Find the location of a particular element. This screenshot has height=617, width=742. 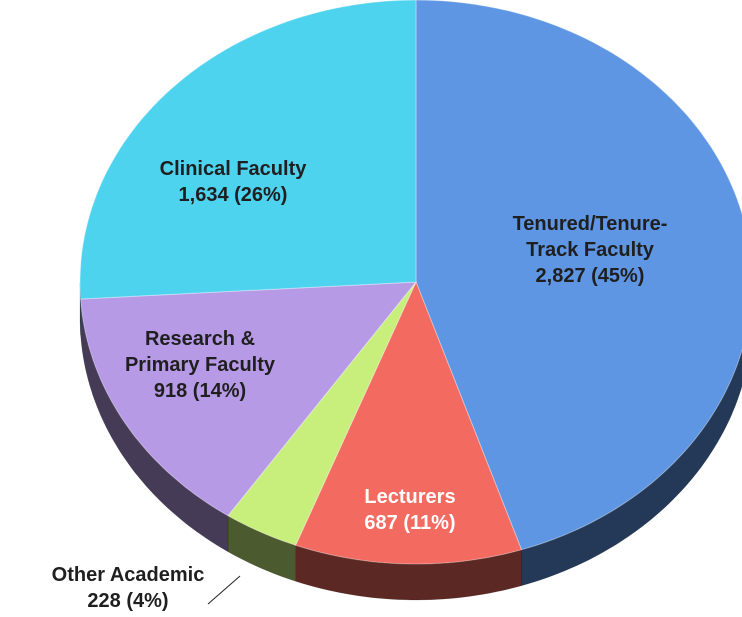

slice-label: Other Academic 228 (4%) is located at coordinates (128, 588).